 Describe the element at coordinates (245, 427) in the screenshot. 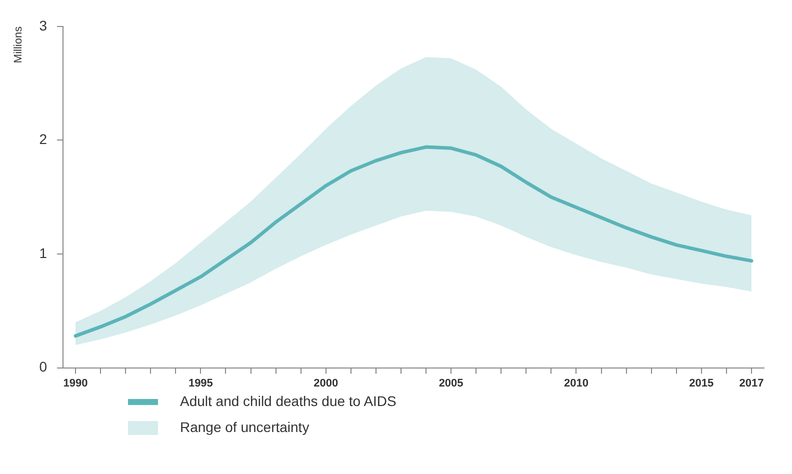

I see `text: Range of uncertainty` at that location.